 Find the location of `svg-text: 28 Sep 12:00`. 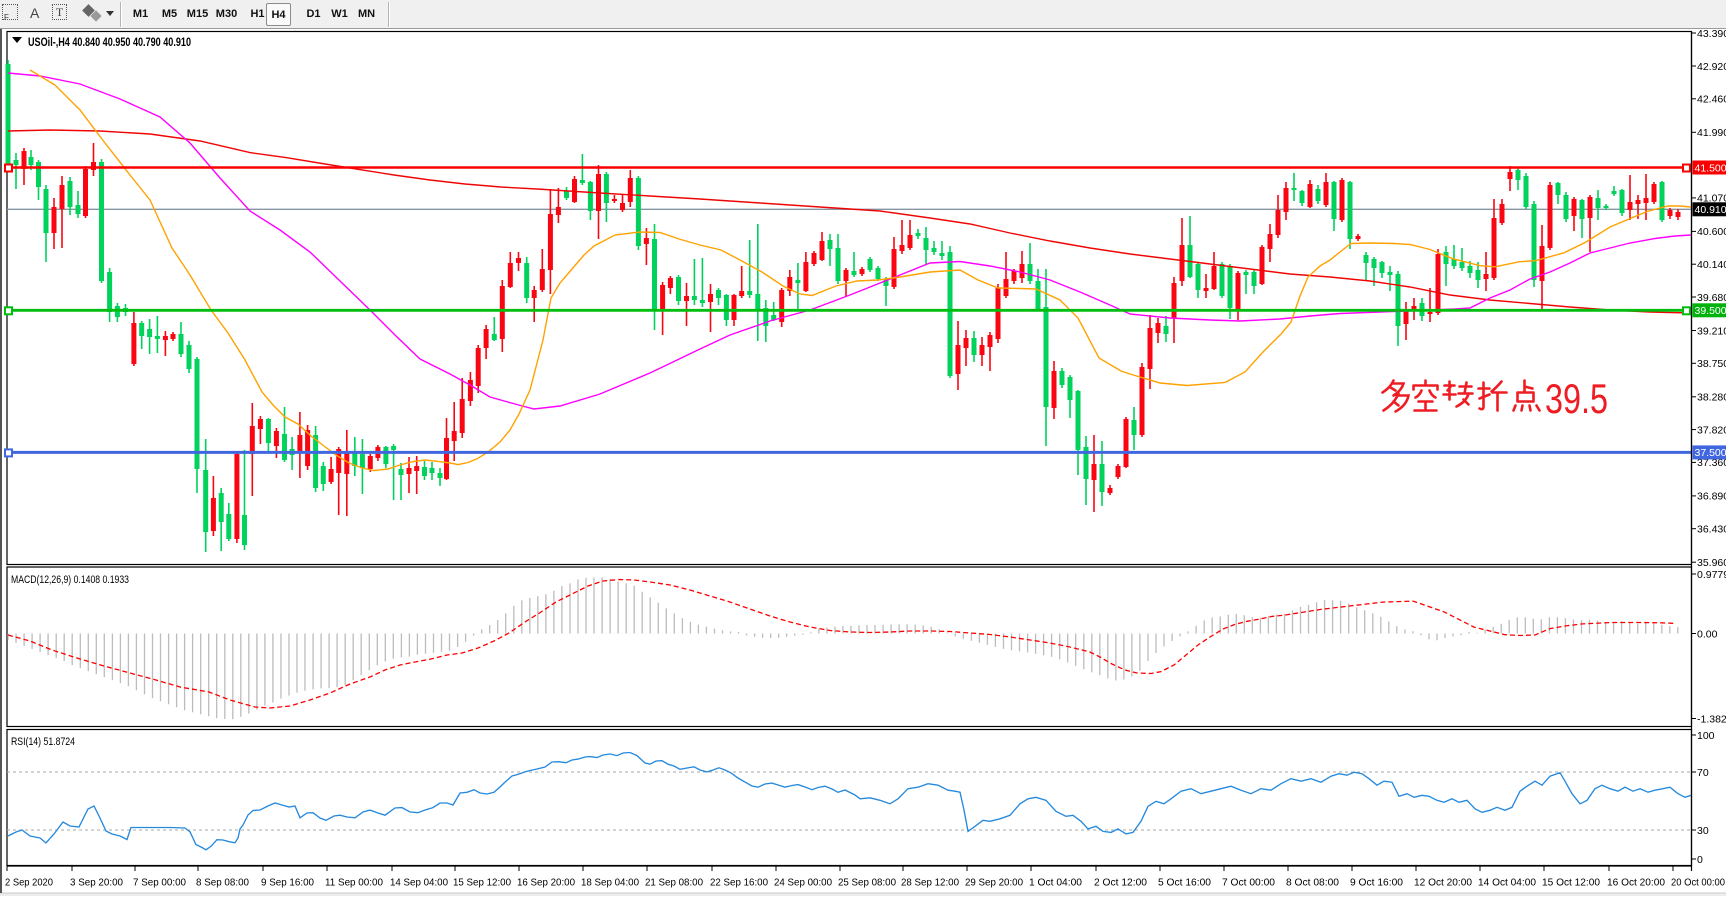

svg-text: 28 Sep 12:00 is located at coordinates (930, 883).